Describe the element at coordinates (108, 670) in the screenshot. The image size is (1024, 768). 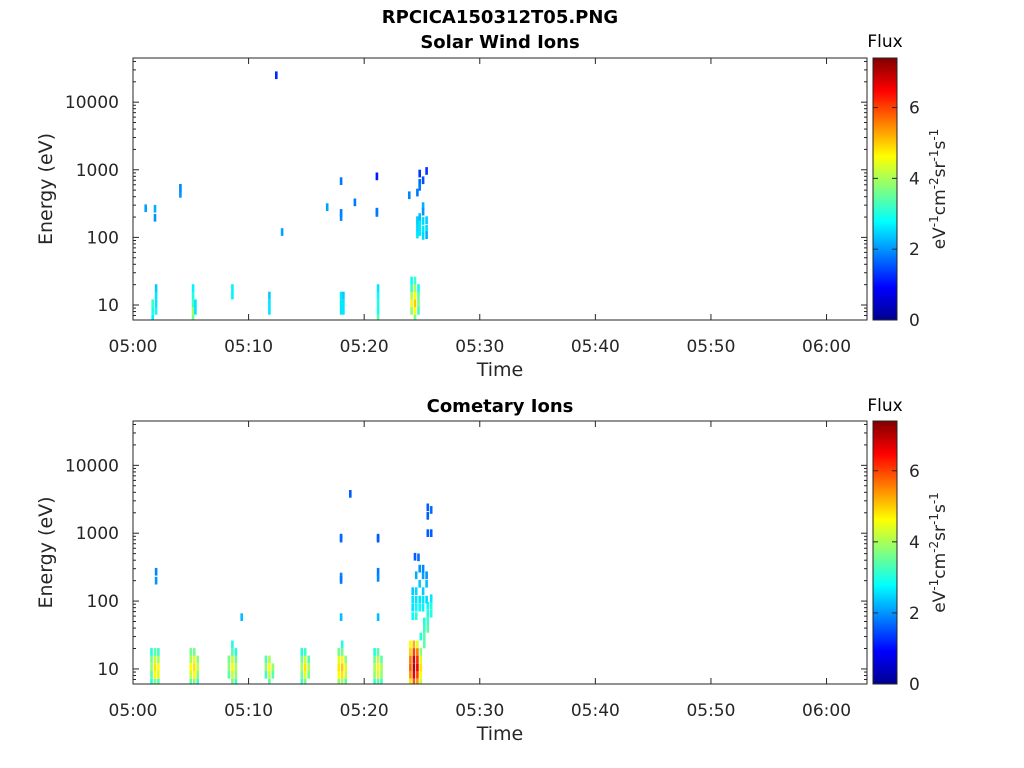
I see `y-tick-label: 10` at that location.